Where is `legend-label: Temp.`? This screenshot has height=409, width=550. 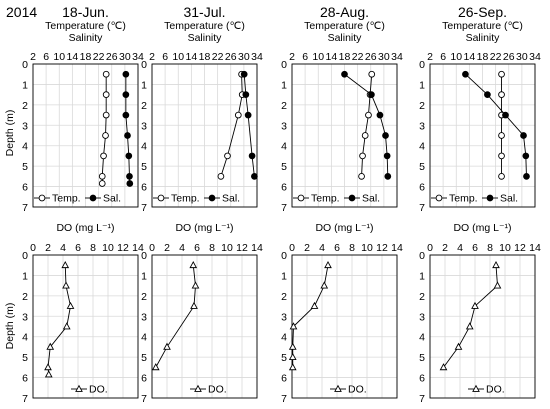 legend-label: Temp. is located at coordinates (463, 199).